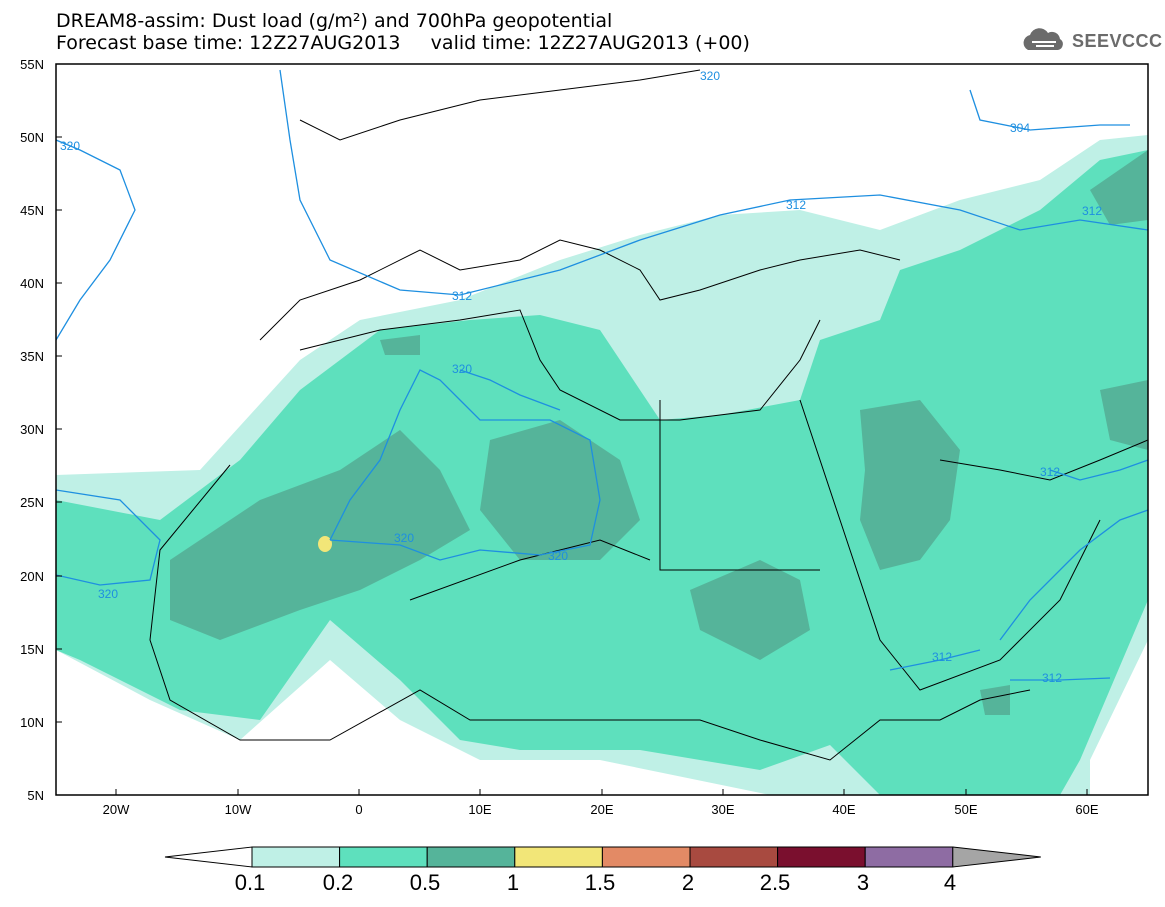 This screenshot has width=1165, height=907. What do you see at coordinates (32, 137) in the screenshot?
I see `lat-label: 50N` at bounding box center [32, 137].